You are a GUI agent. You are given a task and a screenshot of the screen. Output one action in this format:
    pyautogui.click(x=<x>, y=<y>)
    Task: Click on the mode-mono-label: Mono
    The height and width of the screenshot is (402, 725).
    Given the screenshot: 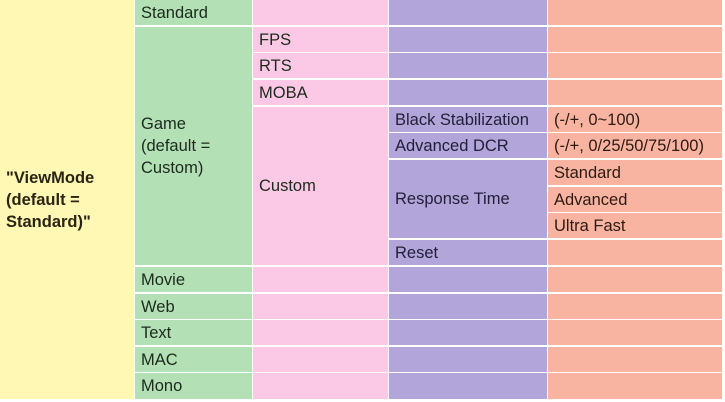 What is the action you would take?
    pyautogui.click(x=162, y=386)
    